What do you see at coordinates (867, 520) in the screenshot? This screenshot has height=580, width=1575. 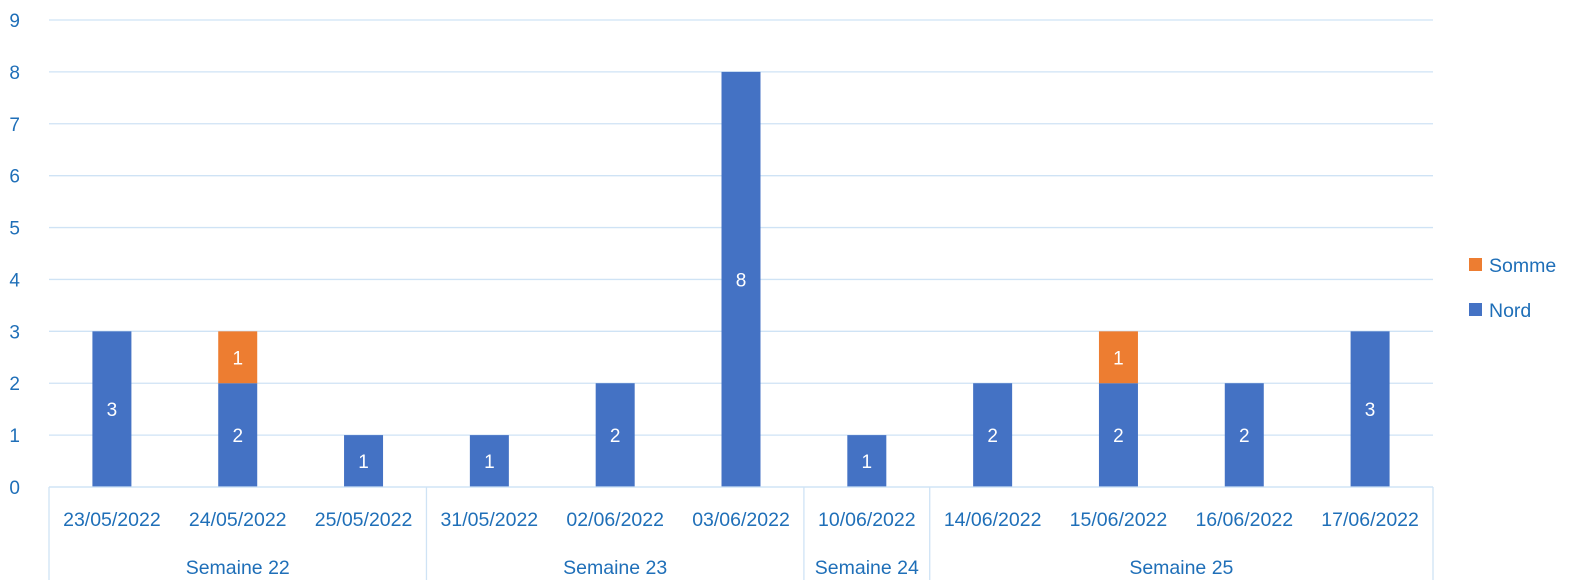 I see `x-category-label: 10/06/2022` at bounding box center [867, 520].